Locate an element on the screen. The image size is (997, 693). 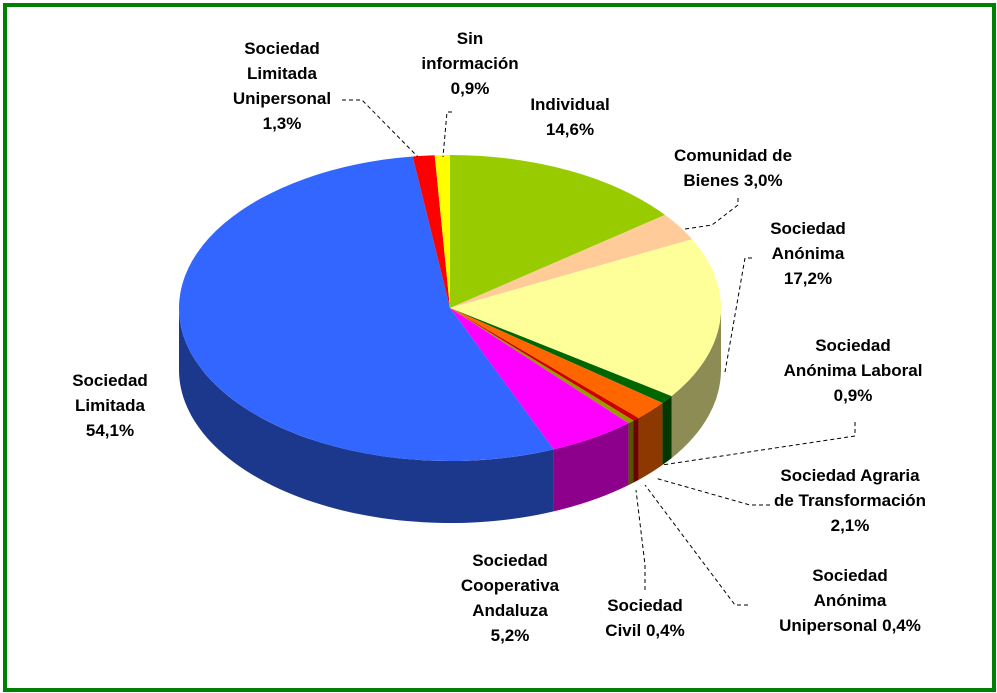
slice-label: Sociedad Anónima Laboral 0,9% is located at coordinates (853, 370).